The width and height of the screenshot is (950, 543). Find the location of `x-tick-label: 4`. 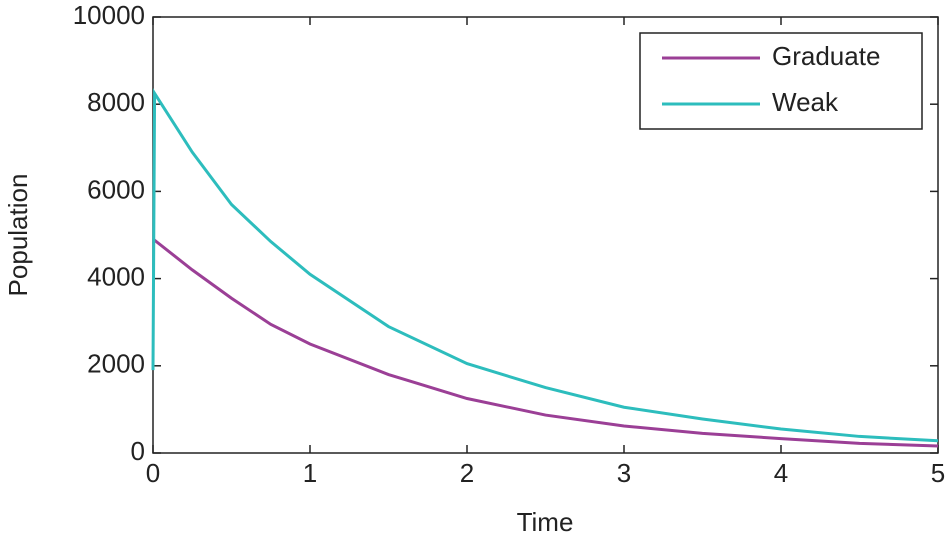

x-tick-label: 4 is located at coordinates (781, 473).